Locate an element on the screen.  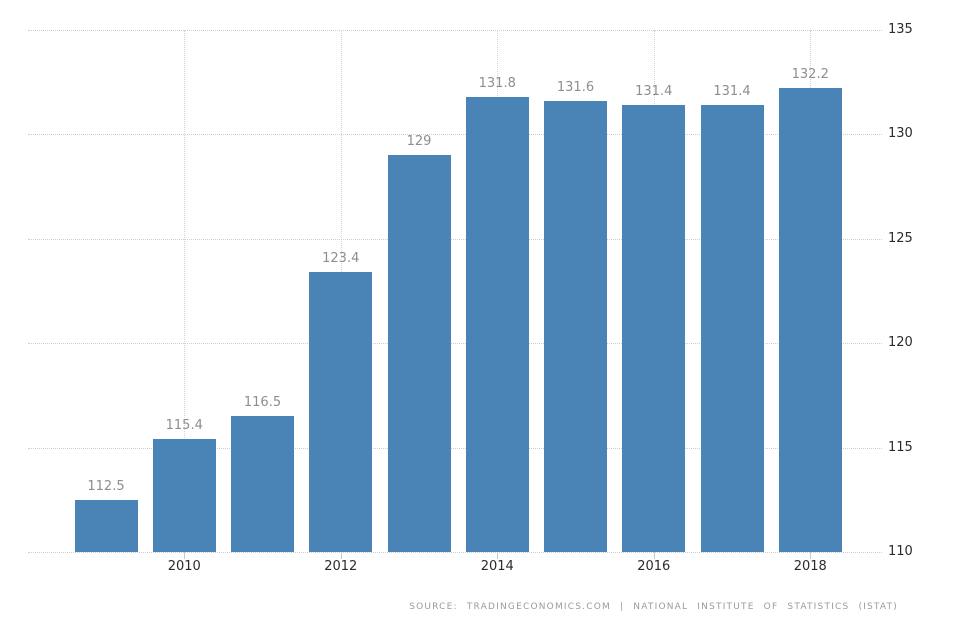
bar-2017 is located at coordinates (732, 328).